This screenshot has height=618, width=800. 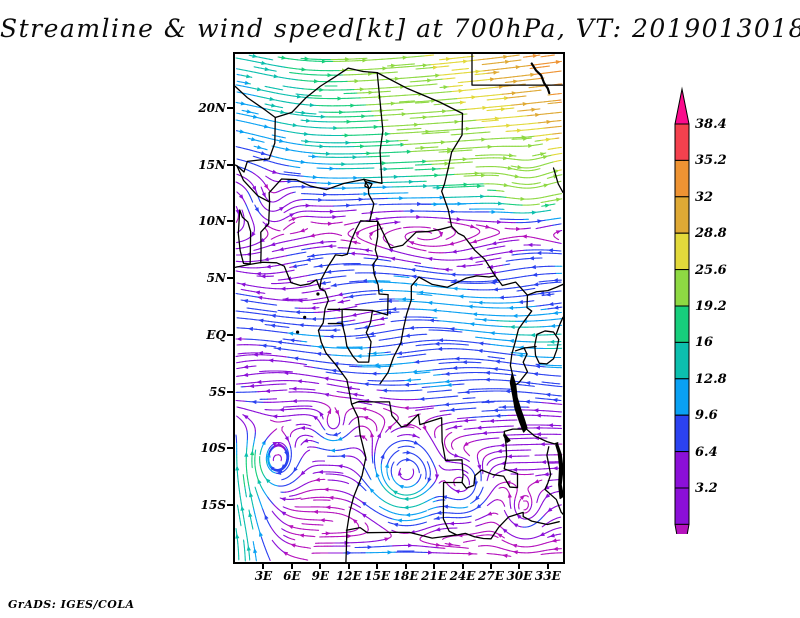 I want to click on lon-tick-label: 18E, so click(x=405, y=576).